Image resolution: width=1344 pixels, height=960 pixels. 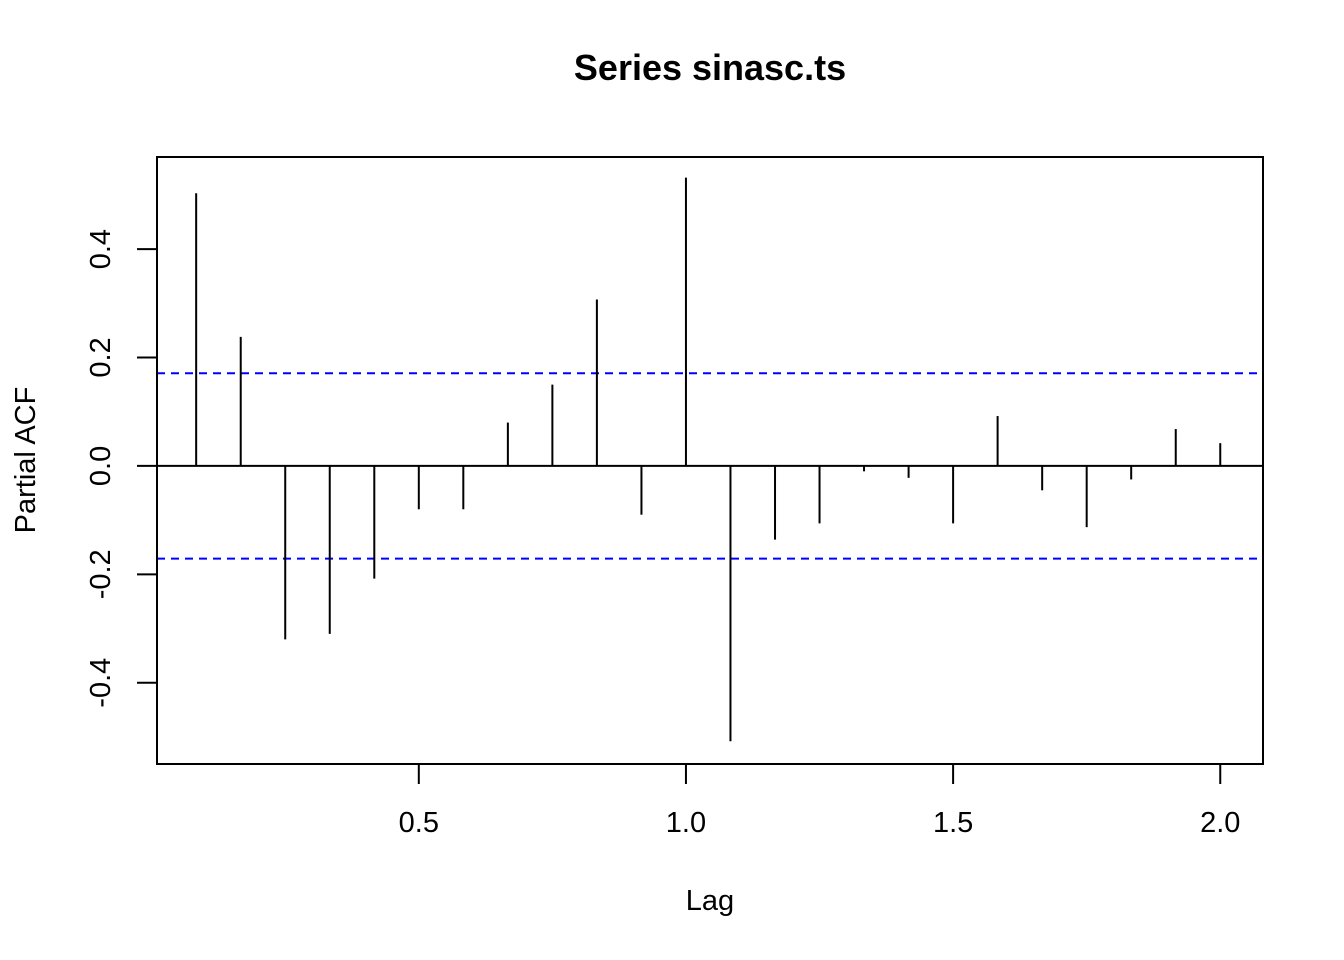 What do you see at coordinates (1220, 823) in the screenshot?
I see `x-tick-label: 2.0` at bounding box center [1220, 823].